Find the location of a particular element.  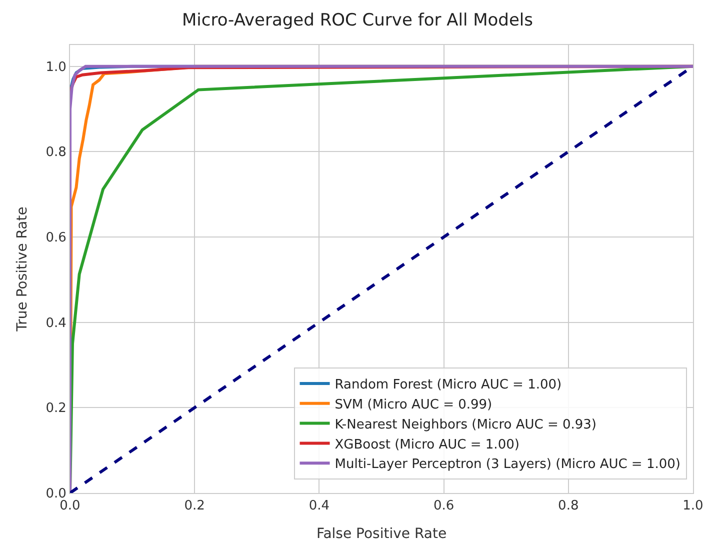

x-tick-label: 0.2 is located at coordinates (194, 506).